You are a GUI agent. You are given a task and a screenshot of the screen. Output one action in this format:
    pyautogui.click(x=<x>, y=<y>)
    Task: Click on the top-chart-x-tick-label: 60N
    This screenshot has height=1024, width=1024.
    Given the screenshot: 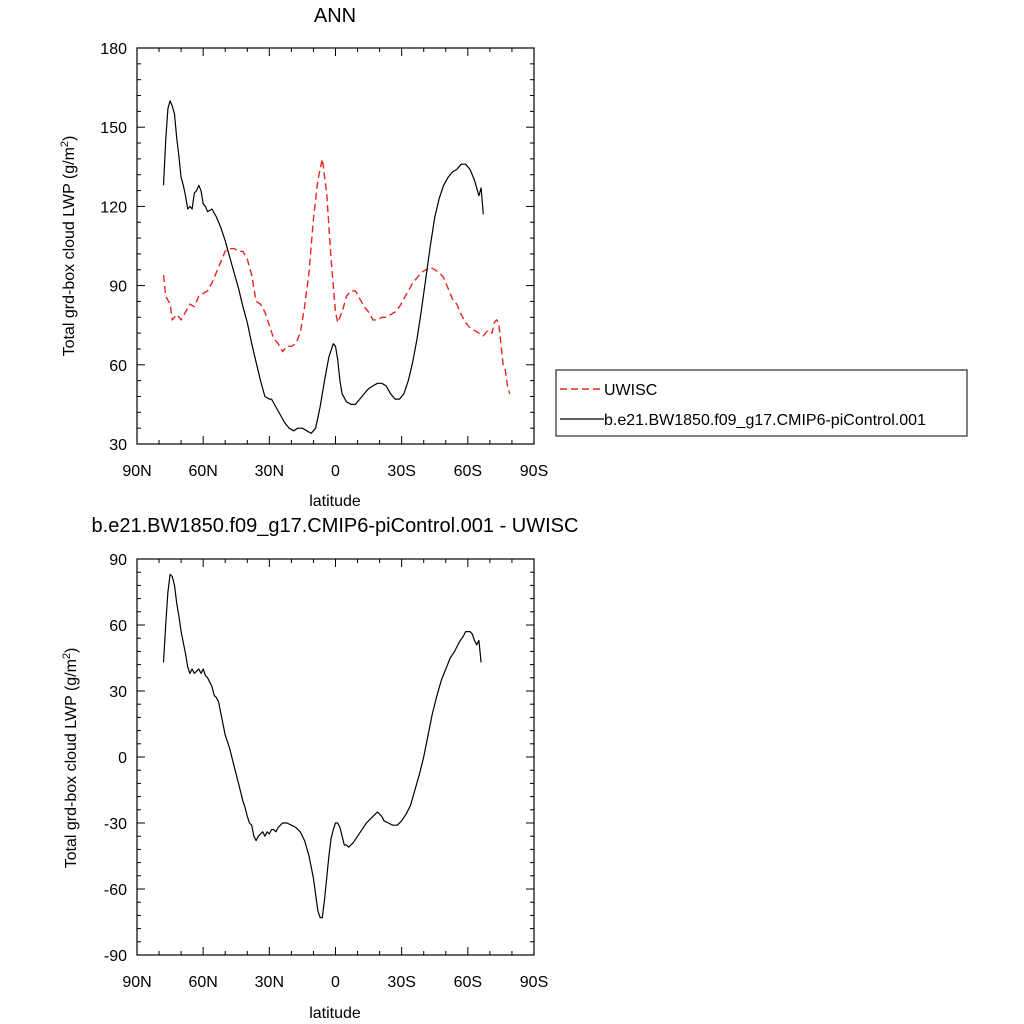 What is the action you would take?
    pyautogui.click(x=202, y=471)
    